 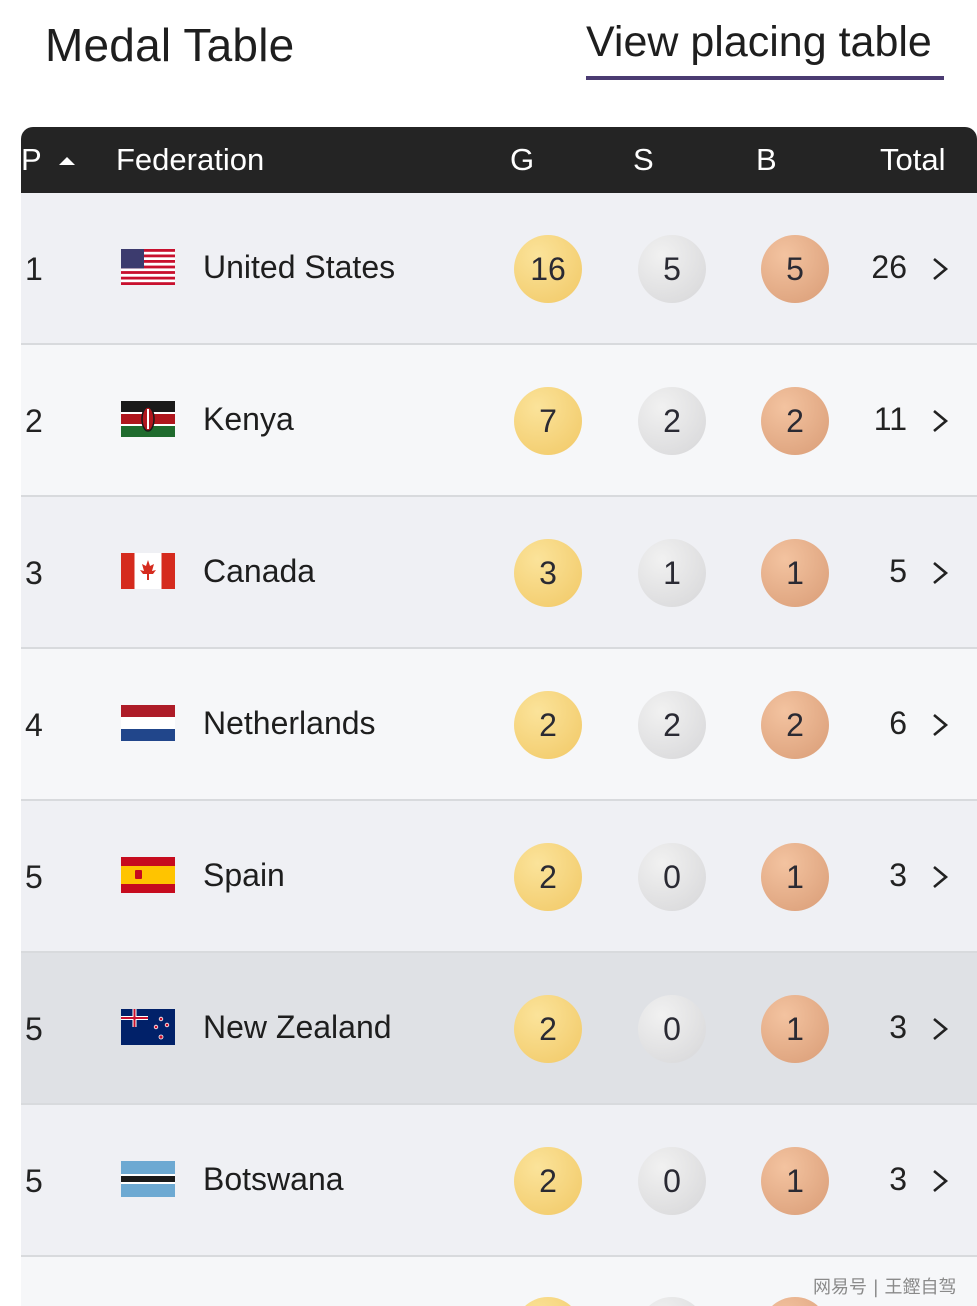 What do you see at coordinates (913, 159) in the screenshot?
I see `column-header-total: Total` at bounding box center [913, 159].